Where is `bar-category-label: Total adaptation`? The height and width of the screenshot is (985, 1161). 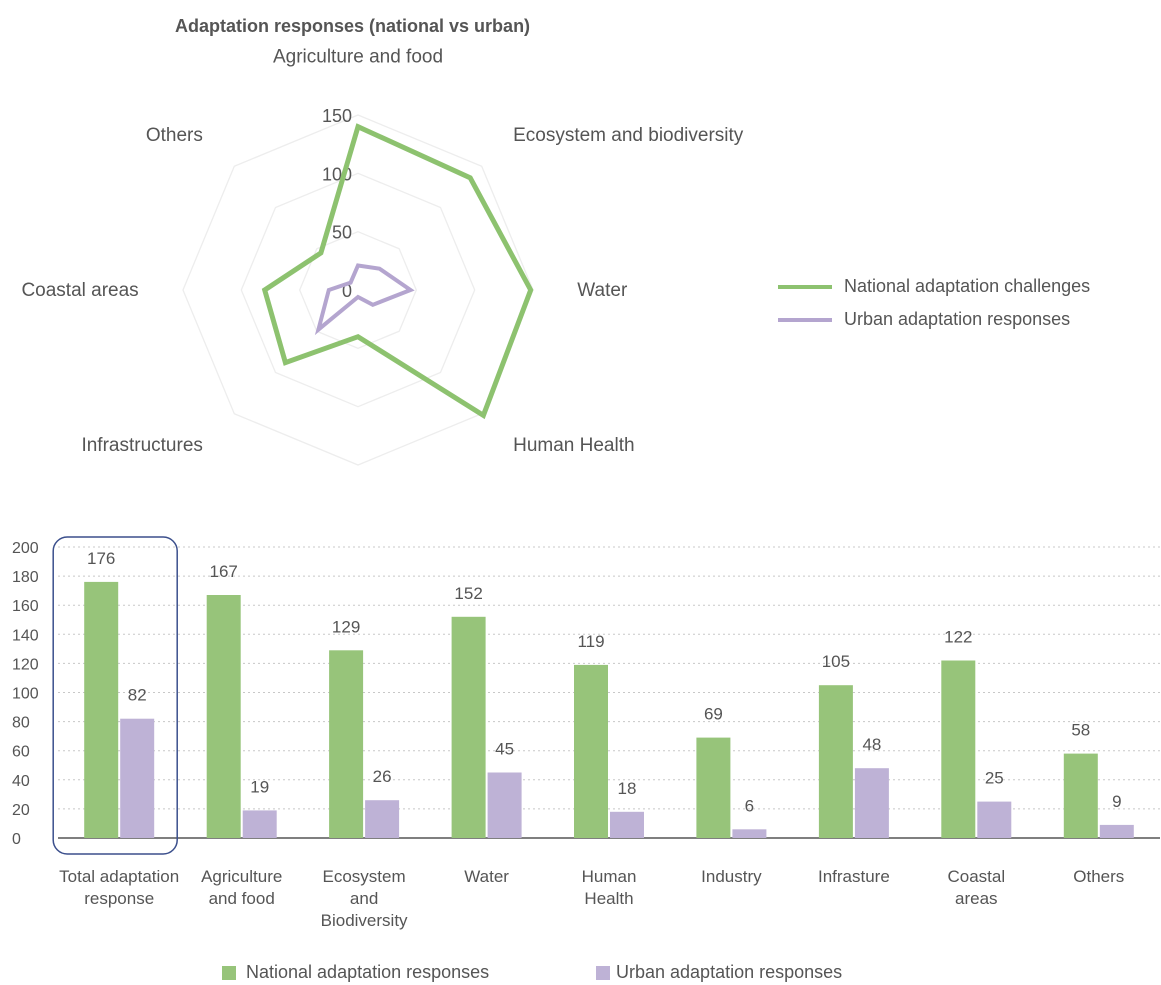 bar-category-label: Total adaptation is located at coordinates (119, 876).